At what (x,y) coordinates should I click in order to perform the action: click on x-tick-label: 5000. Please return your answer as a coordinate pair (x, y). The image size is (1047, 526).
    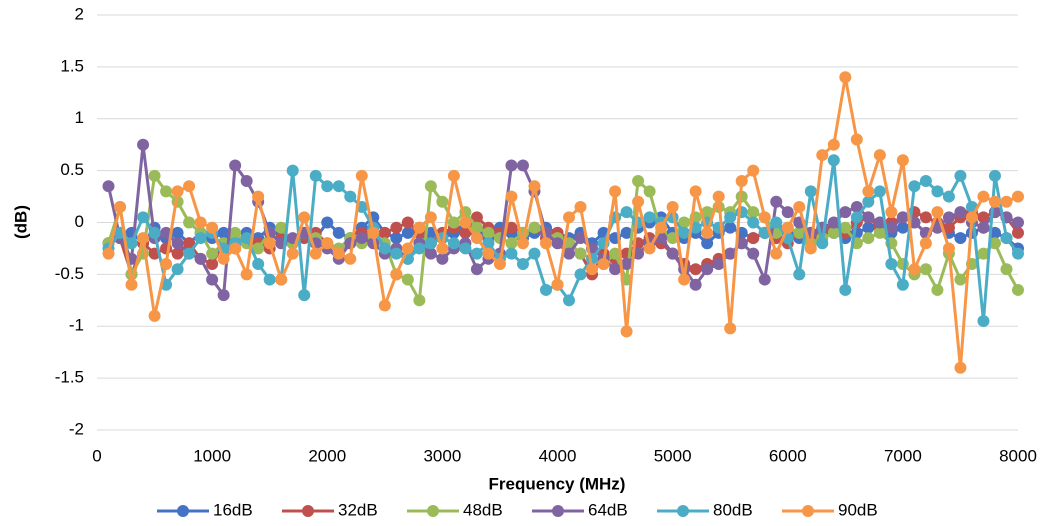
    Looking at the image, I should click on (673, 455).